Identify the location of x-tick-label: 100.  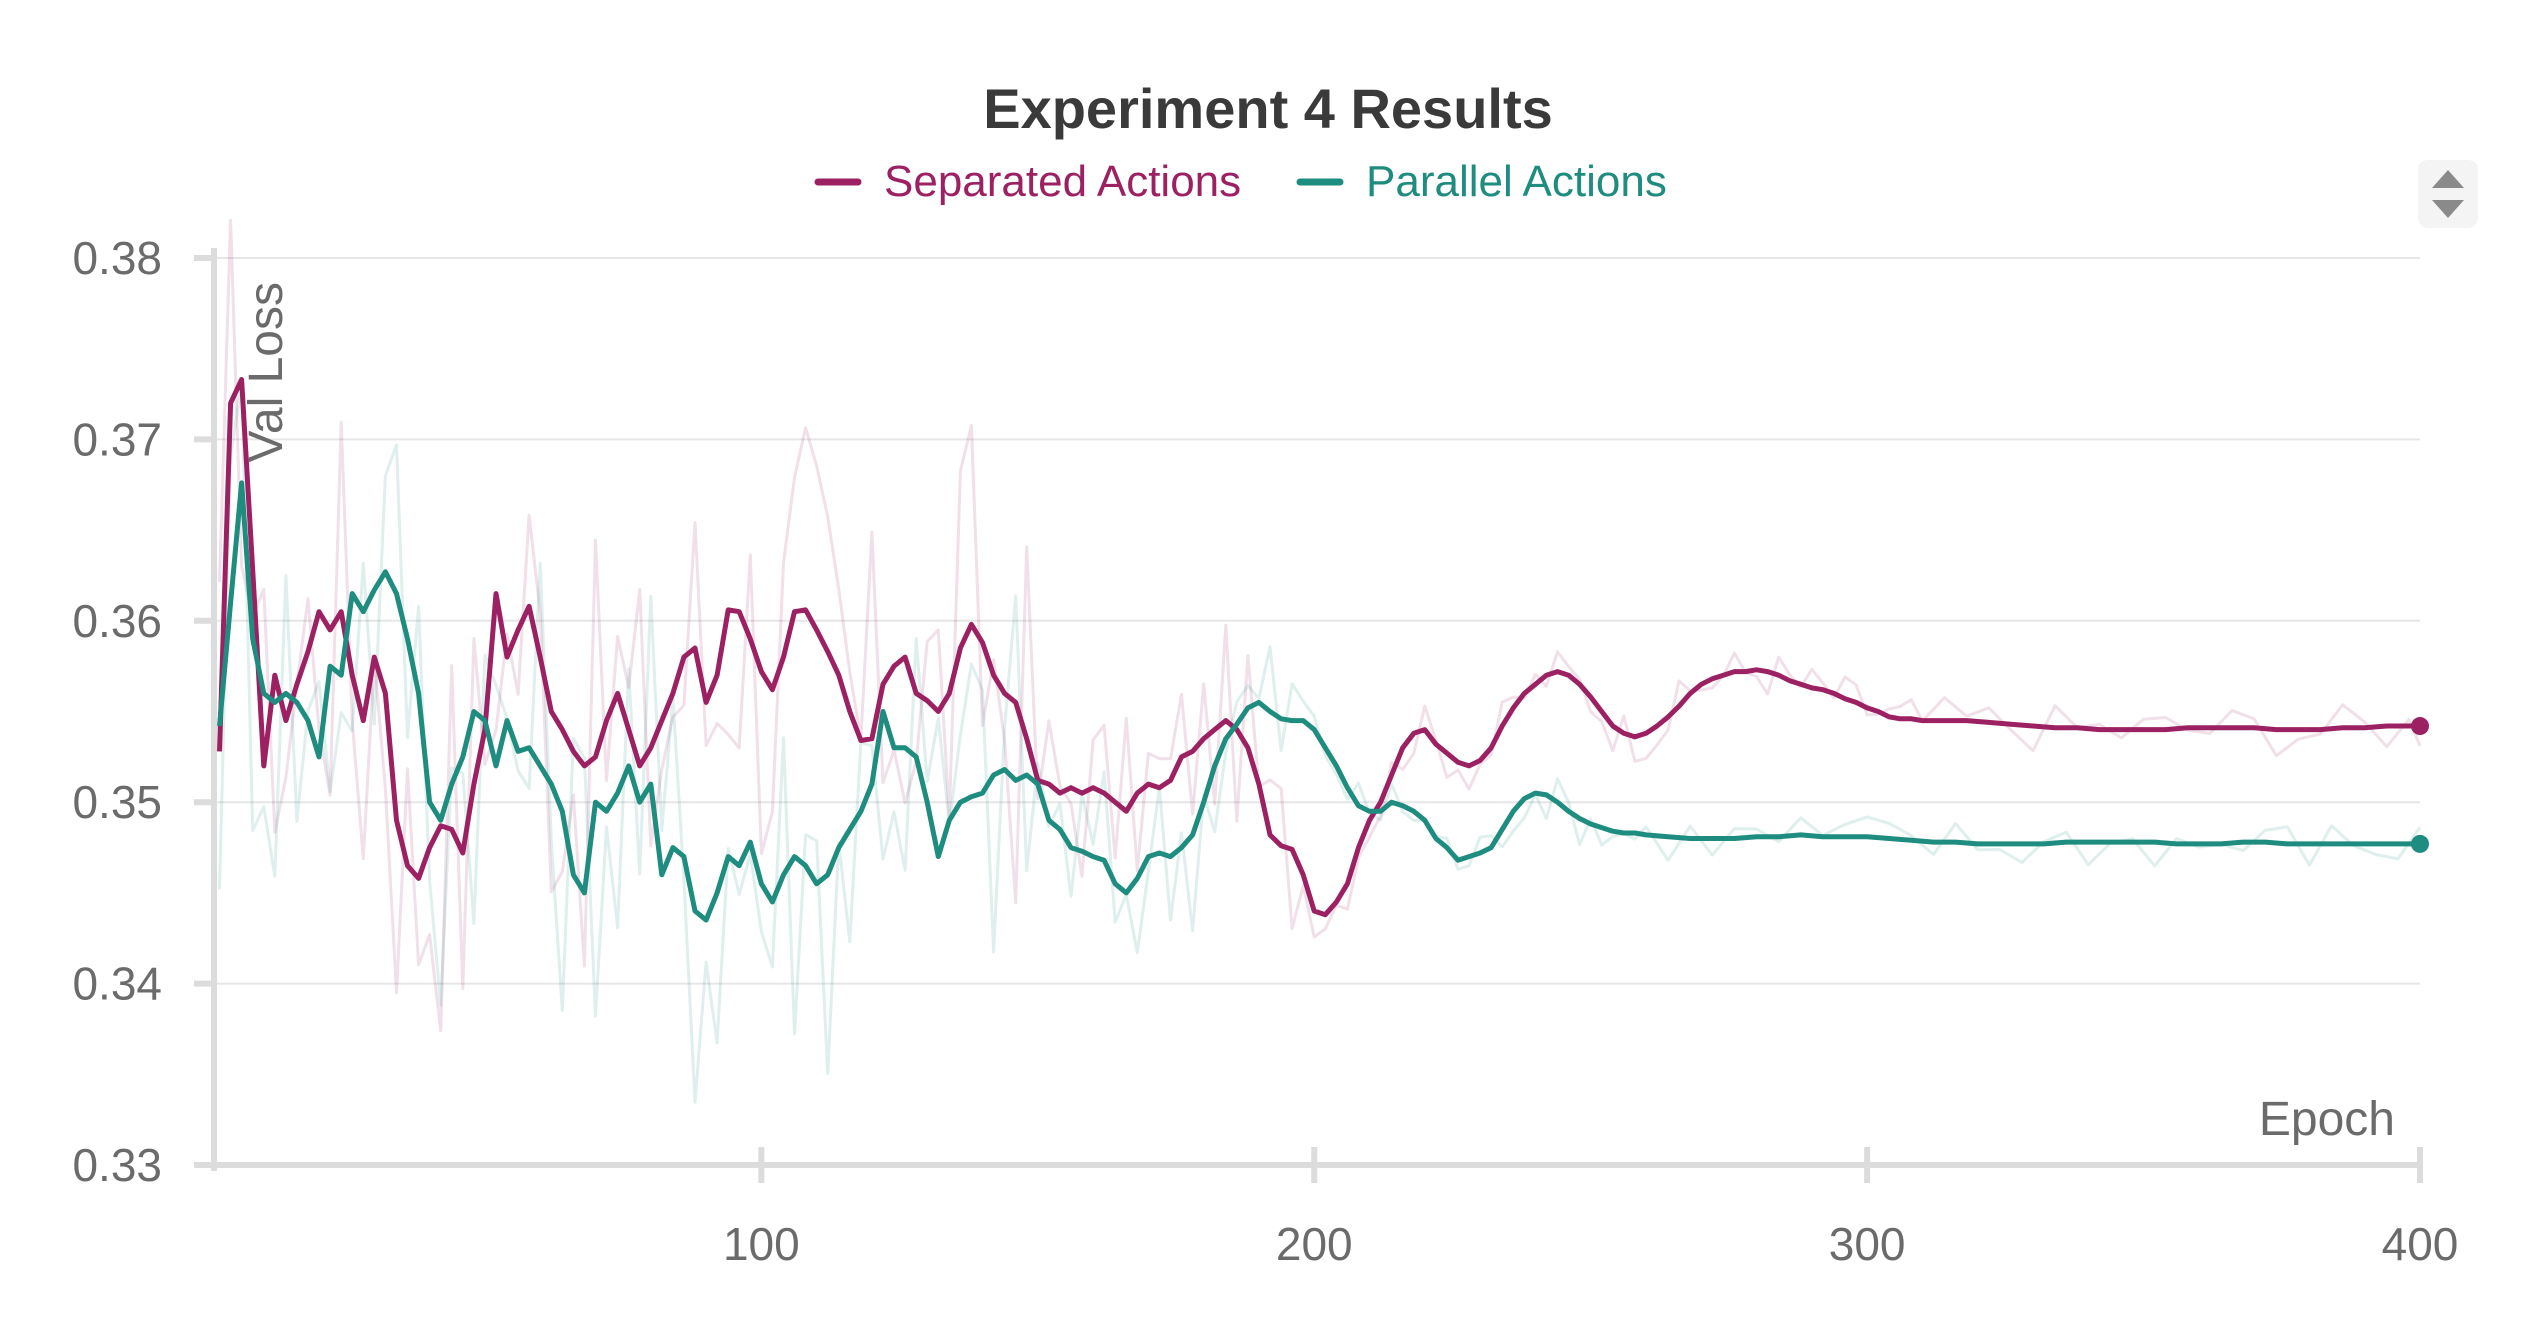
(761, 1244).